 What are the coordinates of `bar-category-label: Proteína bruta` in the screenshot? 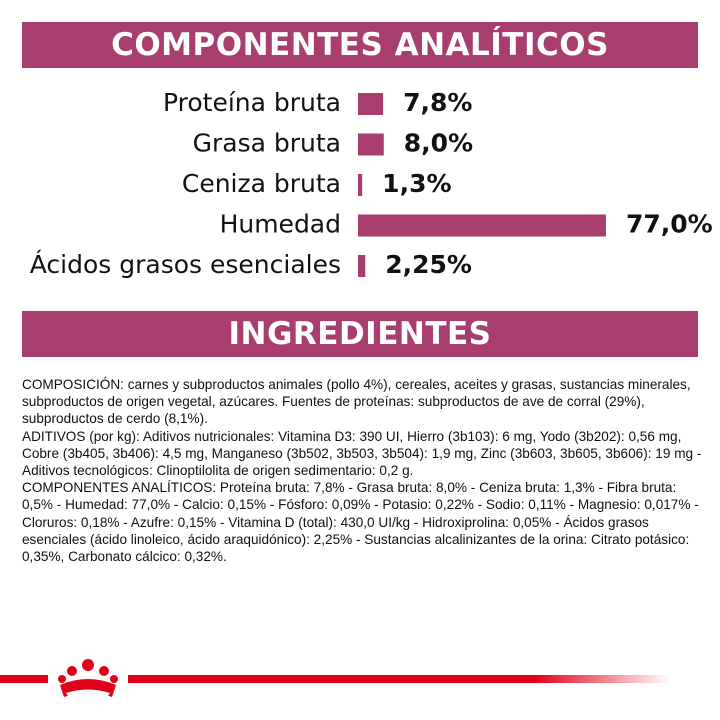 It's located at (252, 102).